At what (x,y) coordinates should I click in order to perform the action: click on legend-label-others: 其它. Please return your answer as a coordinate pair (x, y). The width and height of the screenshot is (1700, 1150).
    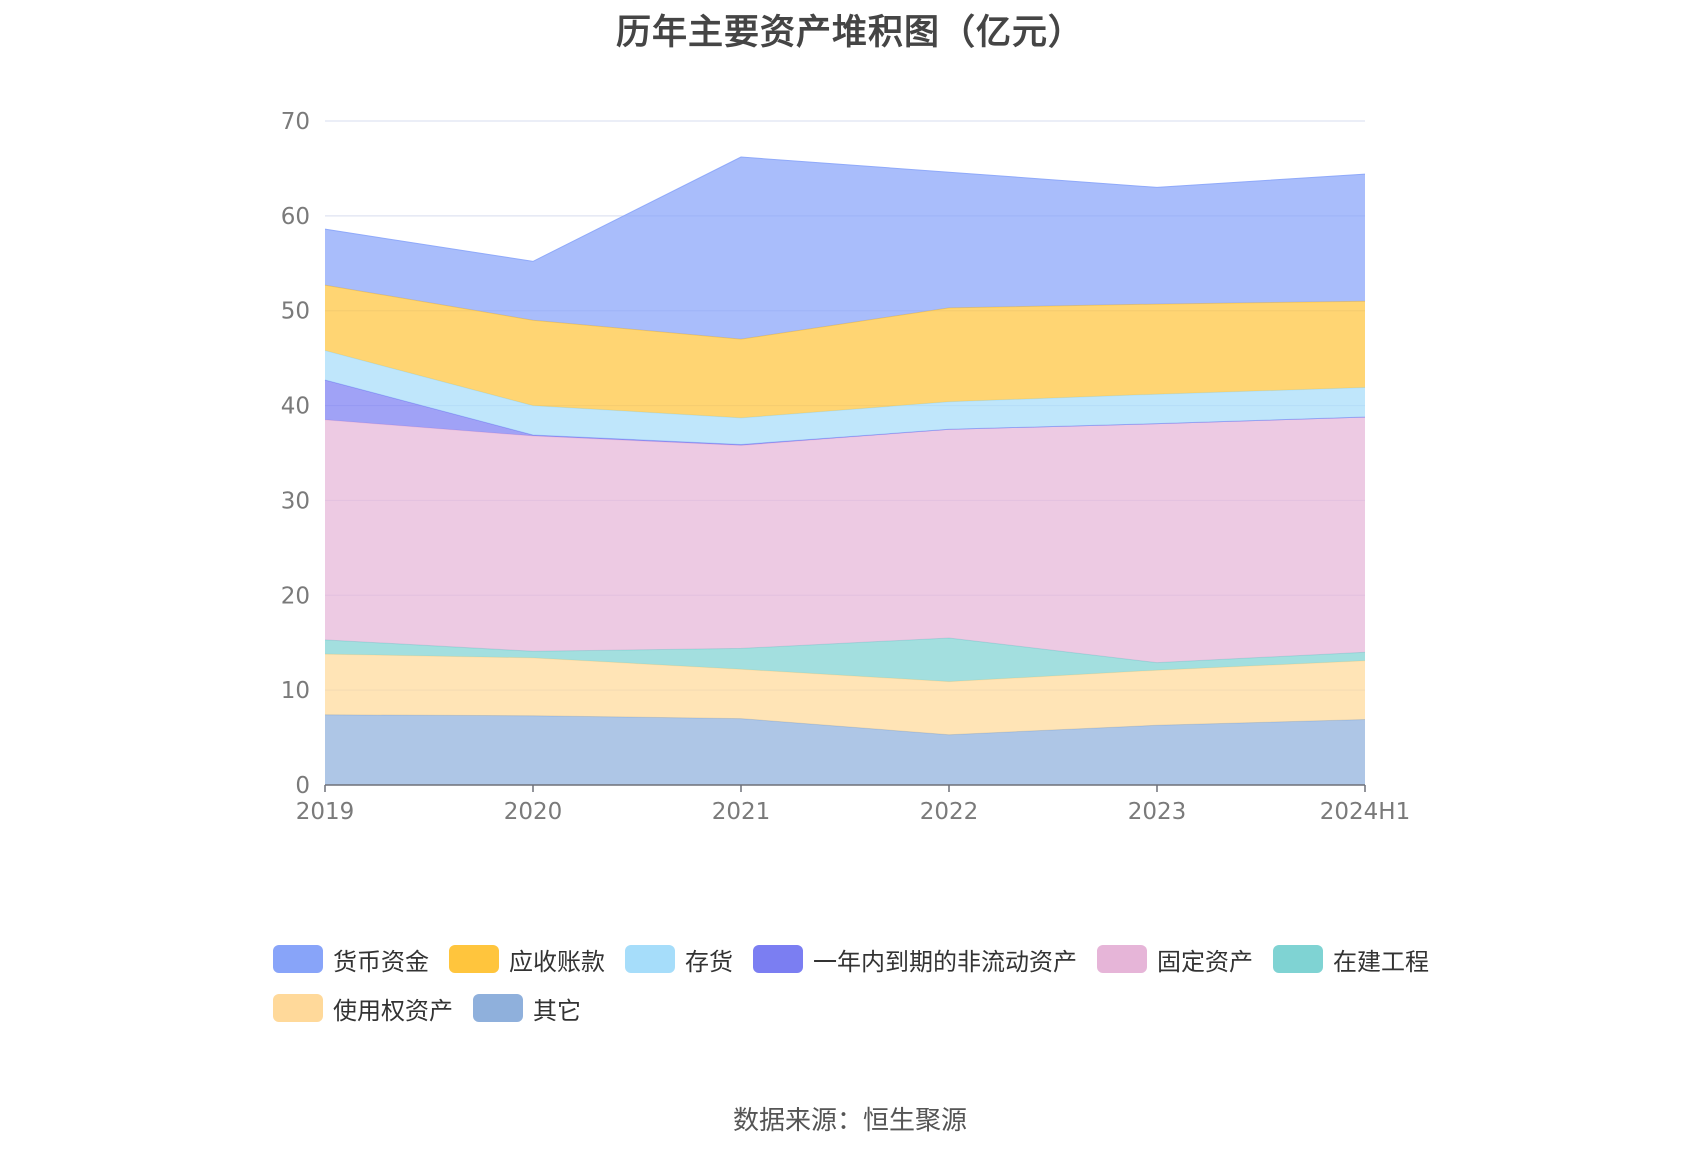
    Looking at the image, I should click on (557, 1010).